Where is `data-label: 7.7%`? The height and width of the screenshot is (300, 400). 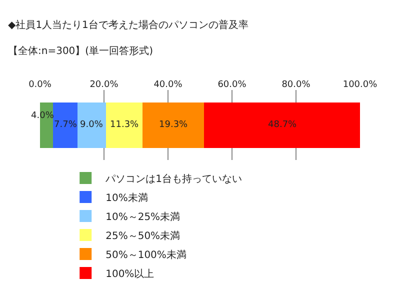
data-label: 7.7% is located at coordinates (66, 125).